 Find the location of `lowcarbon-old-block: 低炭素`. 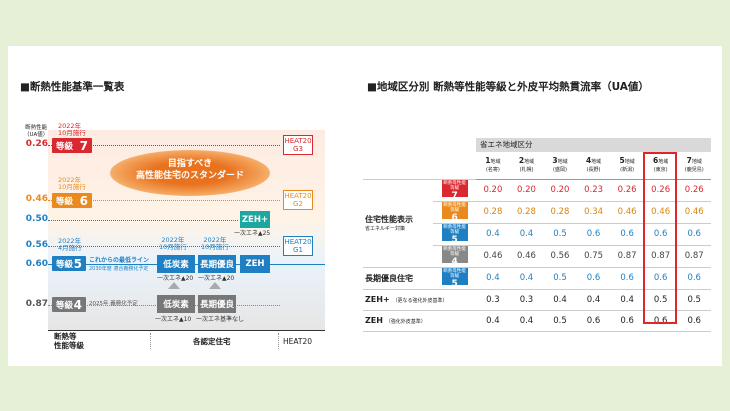

lowcarbon-old-block: 低炭素 is located at coordinates (176, 304).